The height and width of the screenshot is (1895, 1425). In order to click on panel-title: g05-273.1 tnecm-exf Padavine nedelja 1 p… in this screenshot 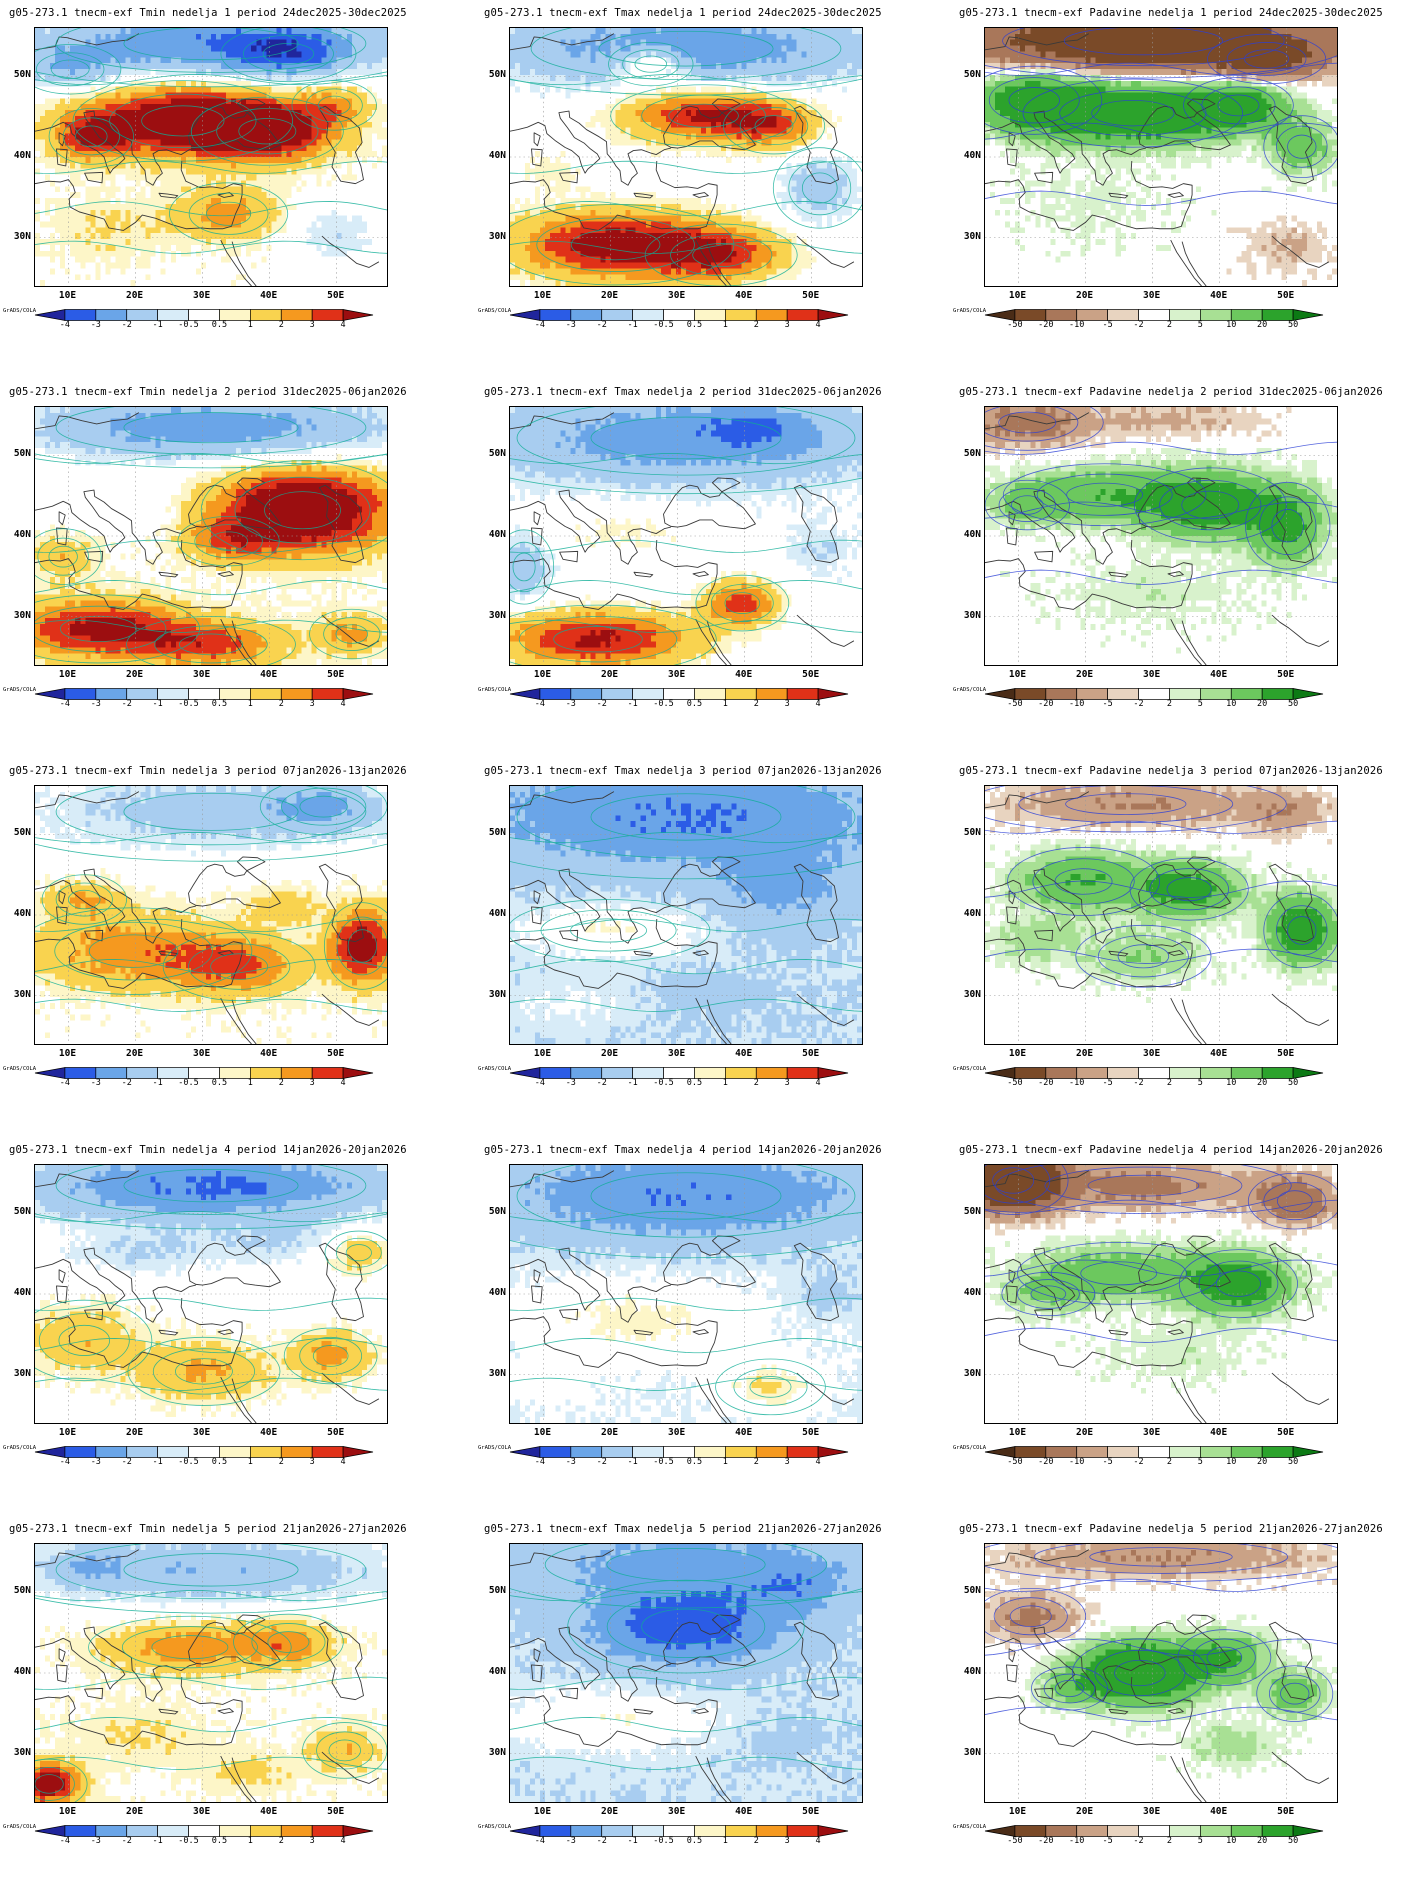, I will do `click(1171, 13)`.